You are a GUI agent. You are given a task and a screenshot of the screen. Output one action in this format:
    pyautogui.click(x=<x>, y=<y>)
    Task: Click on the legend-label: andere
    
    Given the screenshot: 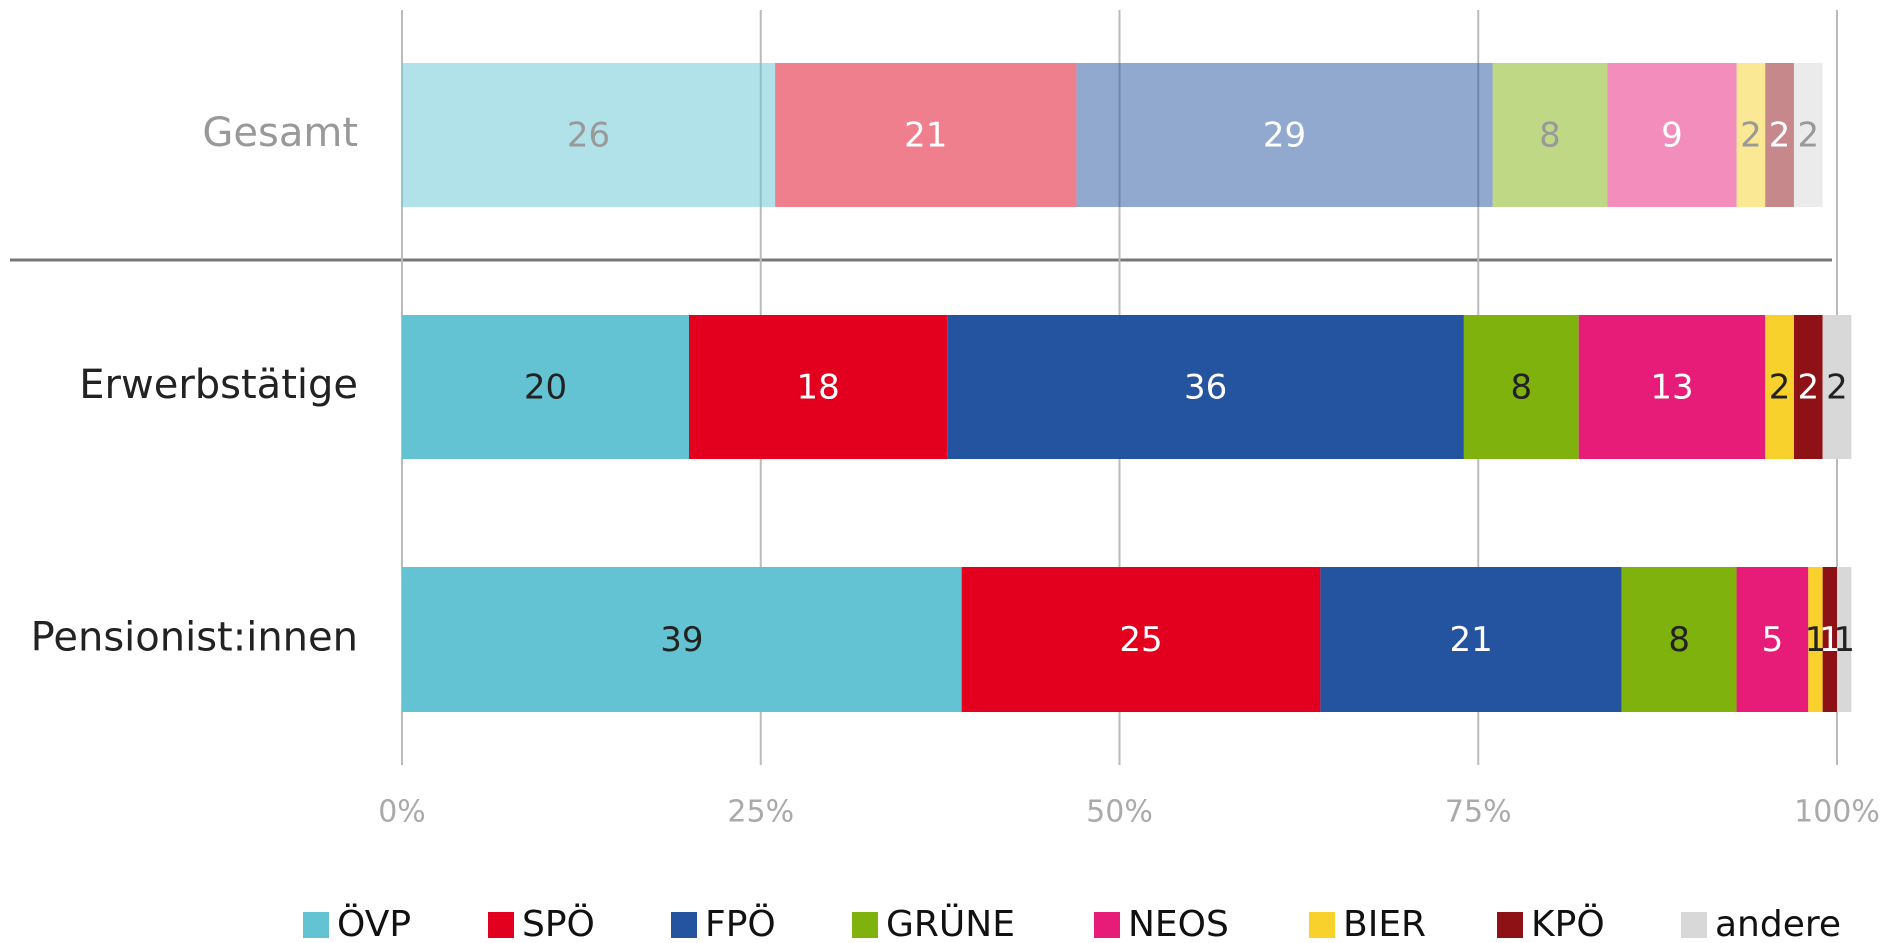 What is the action you would take?
    pyautogui.click(x=1778, y=923)
    